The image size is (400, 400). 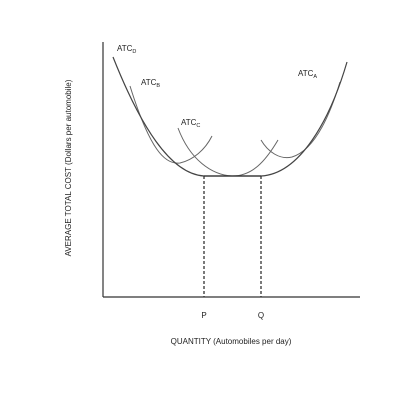 I want to click on curve-atc-a, so click(x=300, y=120).